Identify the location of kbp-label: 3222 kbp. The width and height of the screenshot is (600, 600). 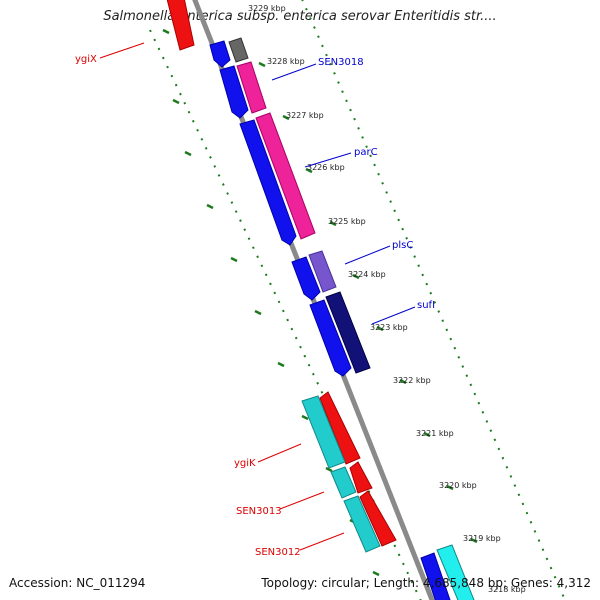
(412, 380).